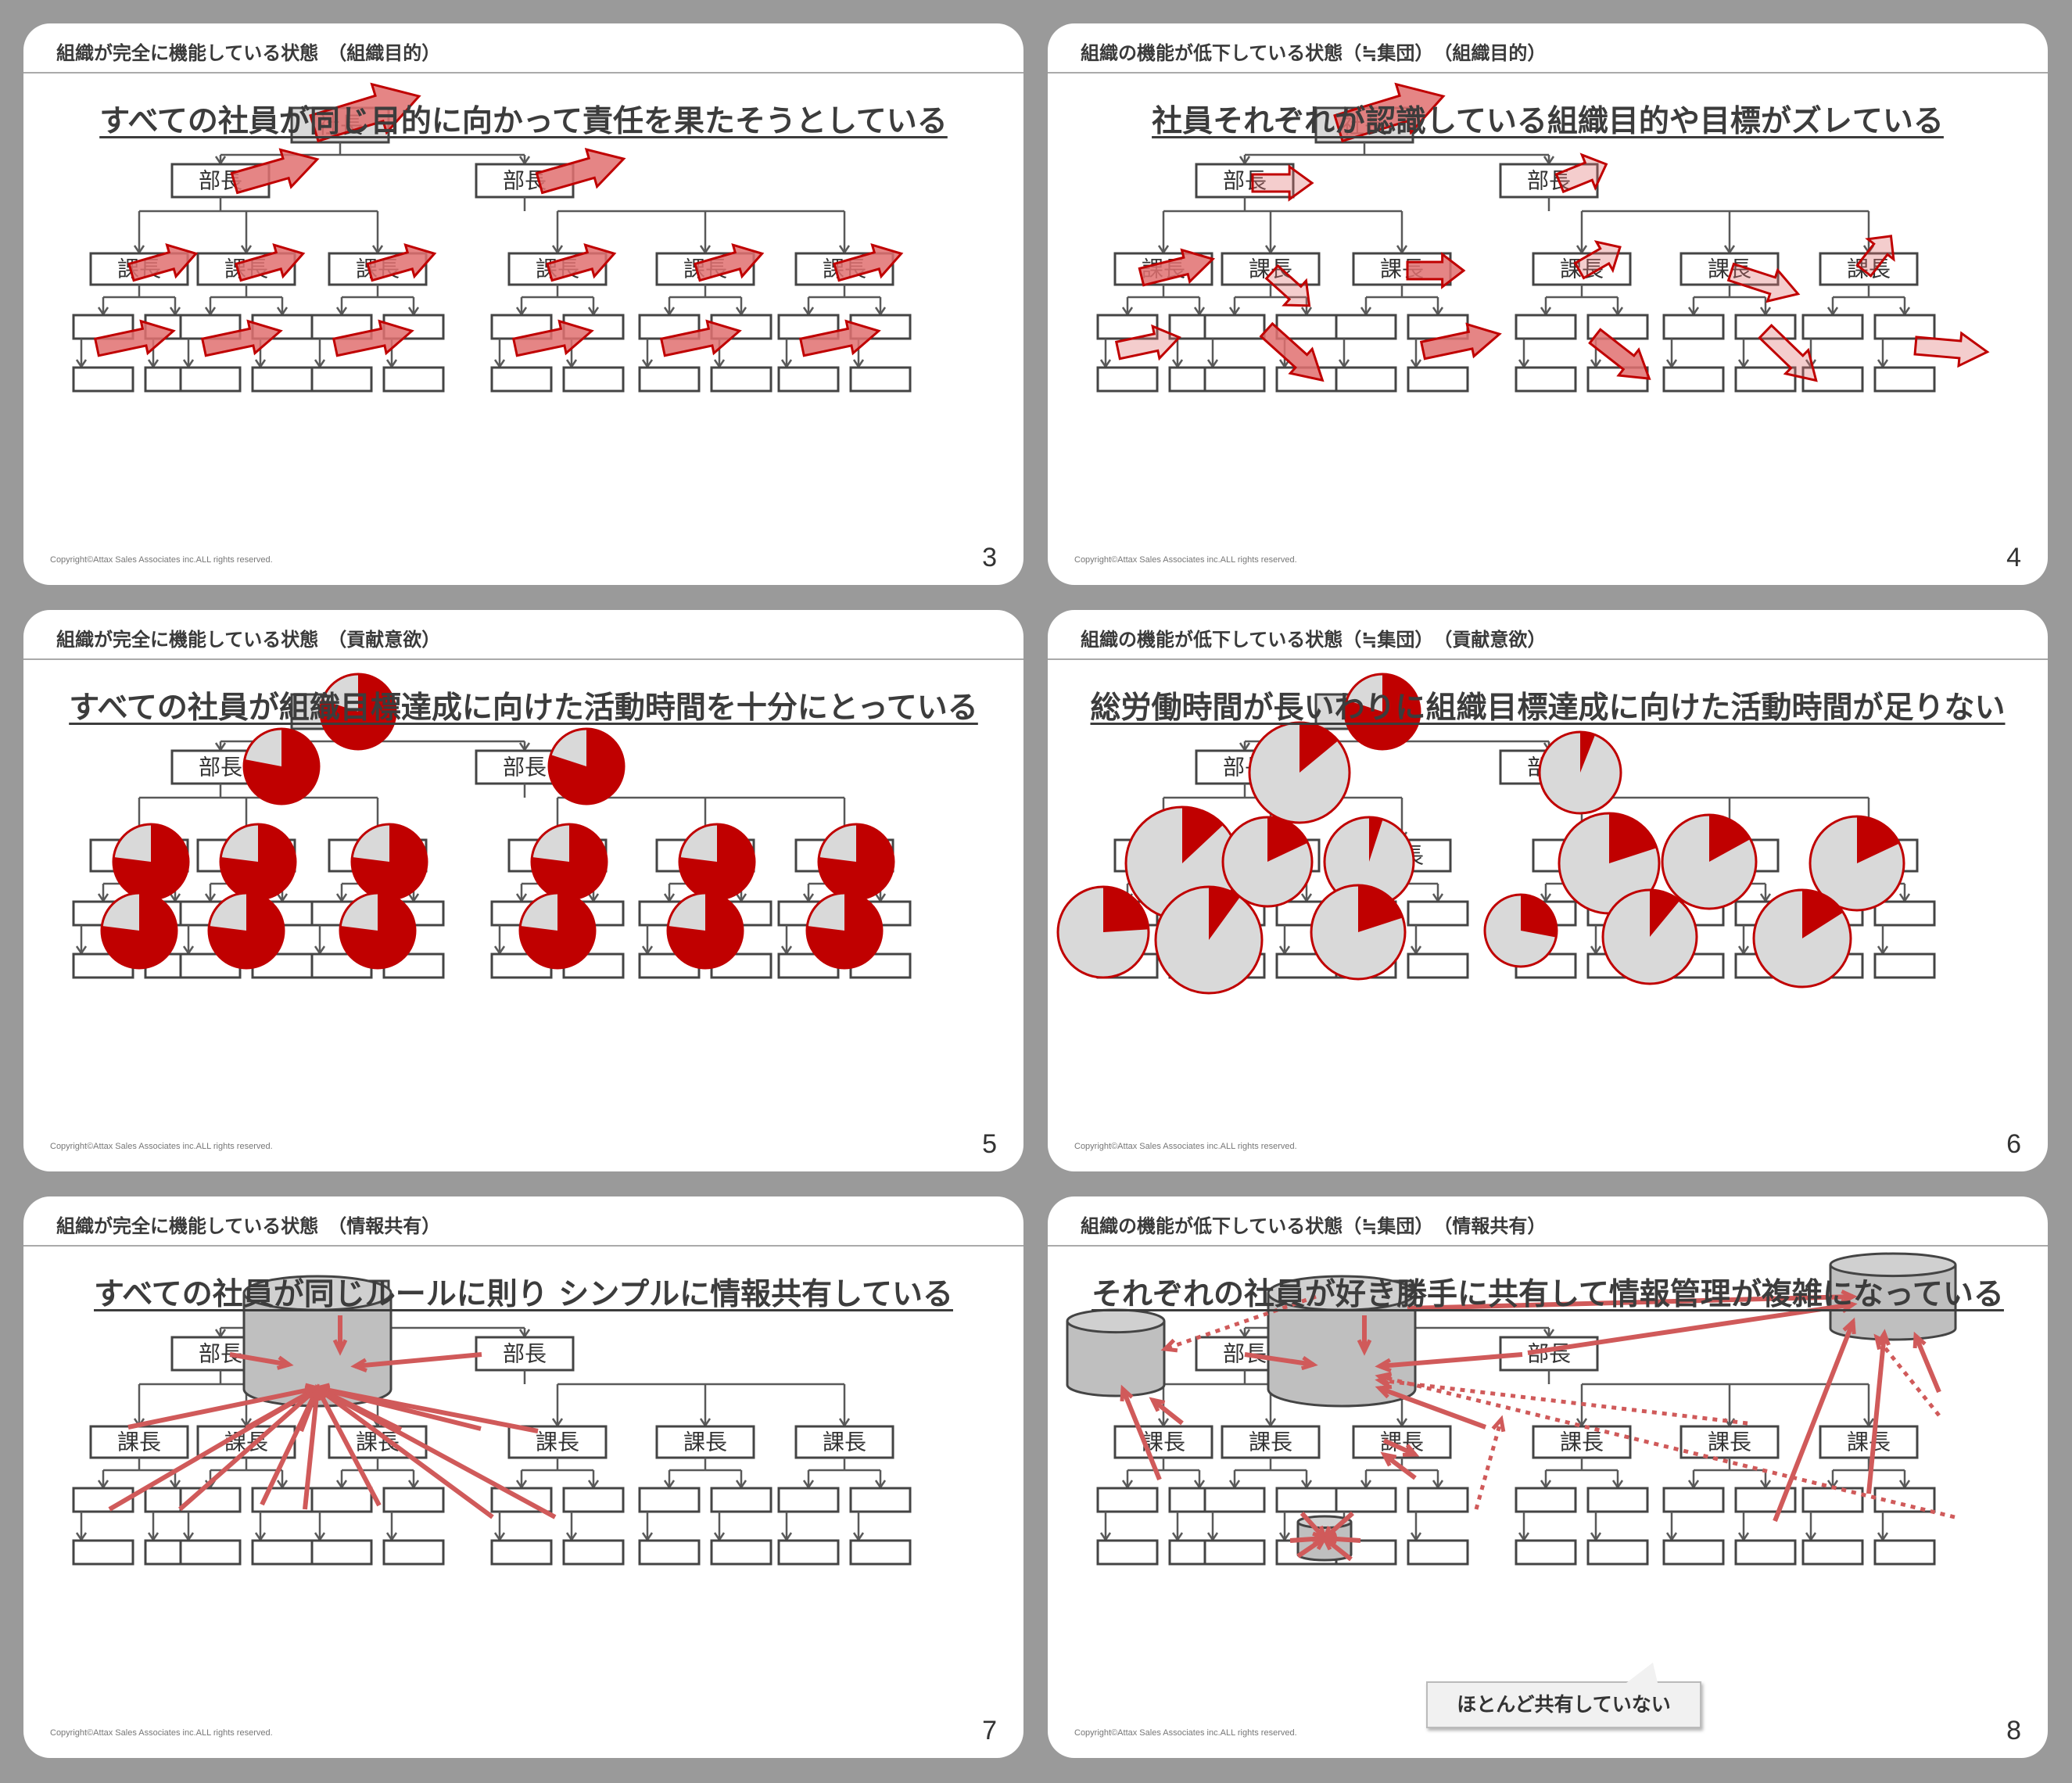  I want to click on personal-database, so click(1116, 1359).